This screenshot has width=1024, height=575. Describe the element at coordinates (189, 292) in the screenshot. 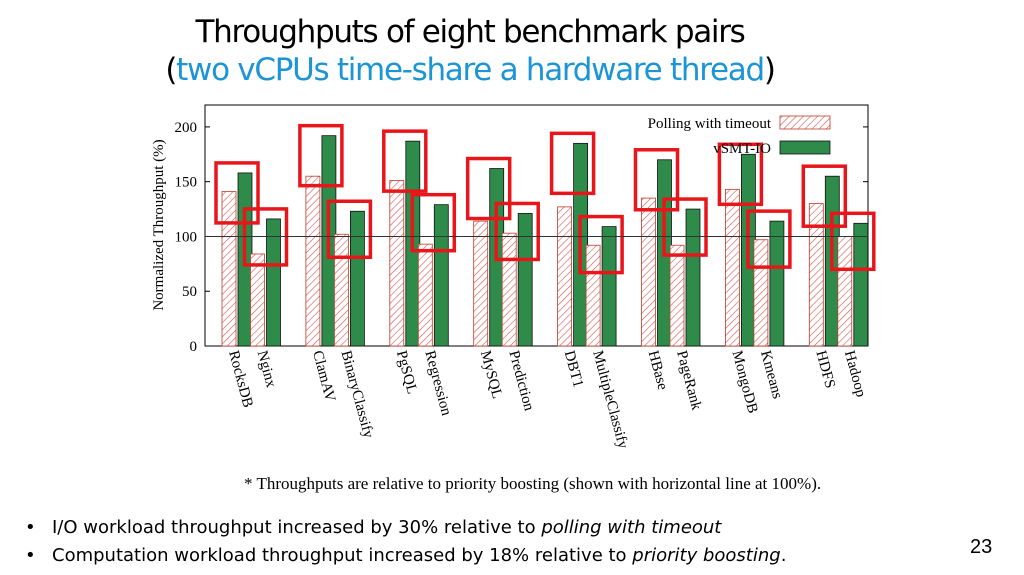

I see `y-tick-label: 50` at that location.